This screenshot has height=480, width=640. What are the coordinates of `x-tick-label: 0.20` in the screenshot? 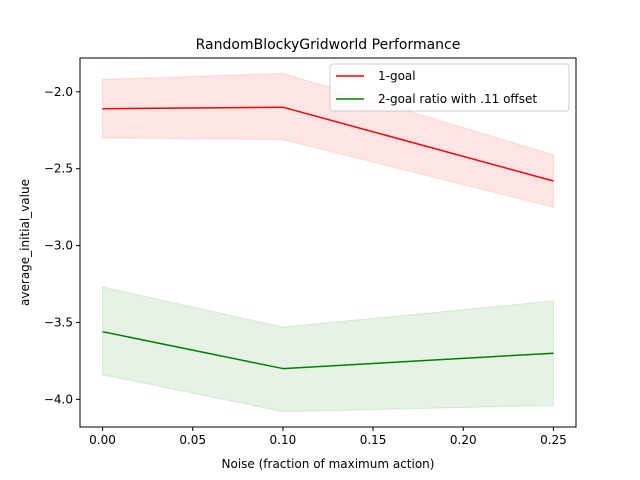 It's located at (463, 440).